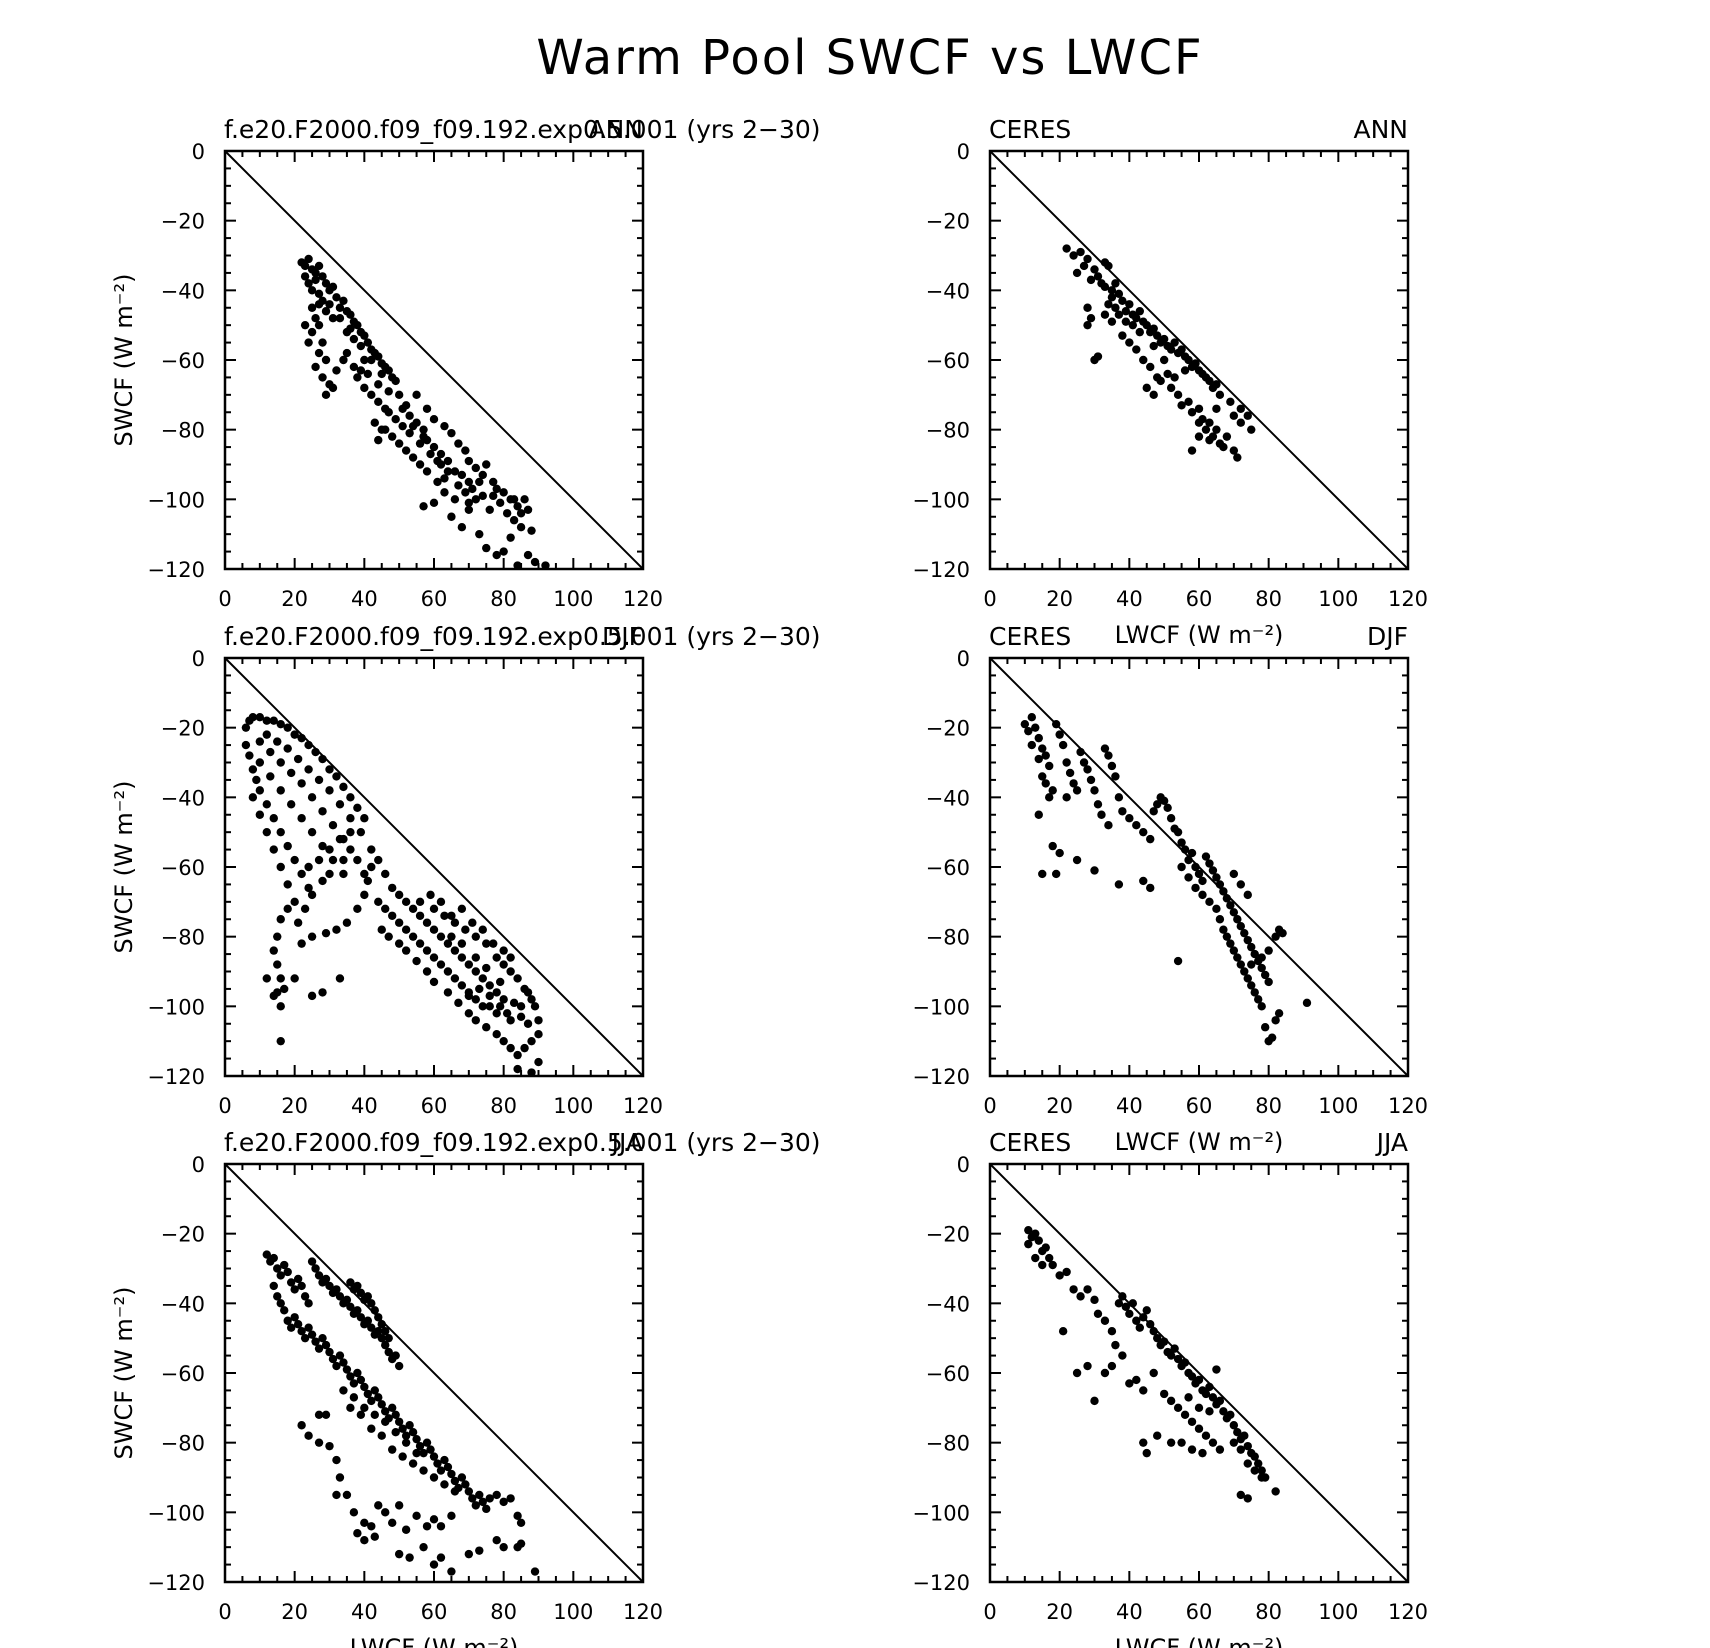 This screenshot has width=1710, height=1648. Describe the element at coordinates (1199, 599) in the screenshot. I see `x-tick-label: 60` at that location.